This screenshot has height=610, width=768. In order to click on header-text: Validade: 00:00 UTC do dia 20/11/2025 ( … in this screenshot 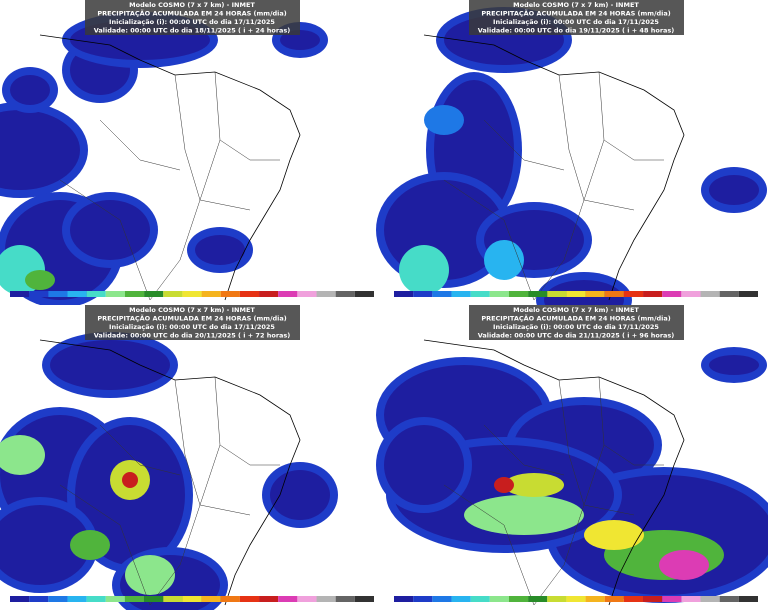, I will do `click(192, 336)`.